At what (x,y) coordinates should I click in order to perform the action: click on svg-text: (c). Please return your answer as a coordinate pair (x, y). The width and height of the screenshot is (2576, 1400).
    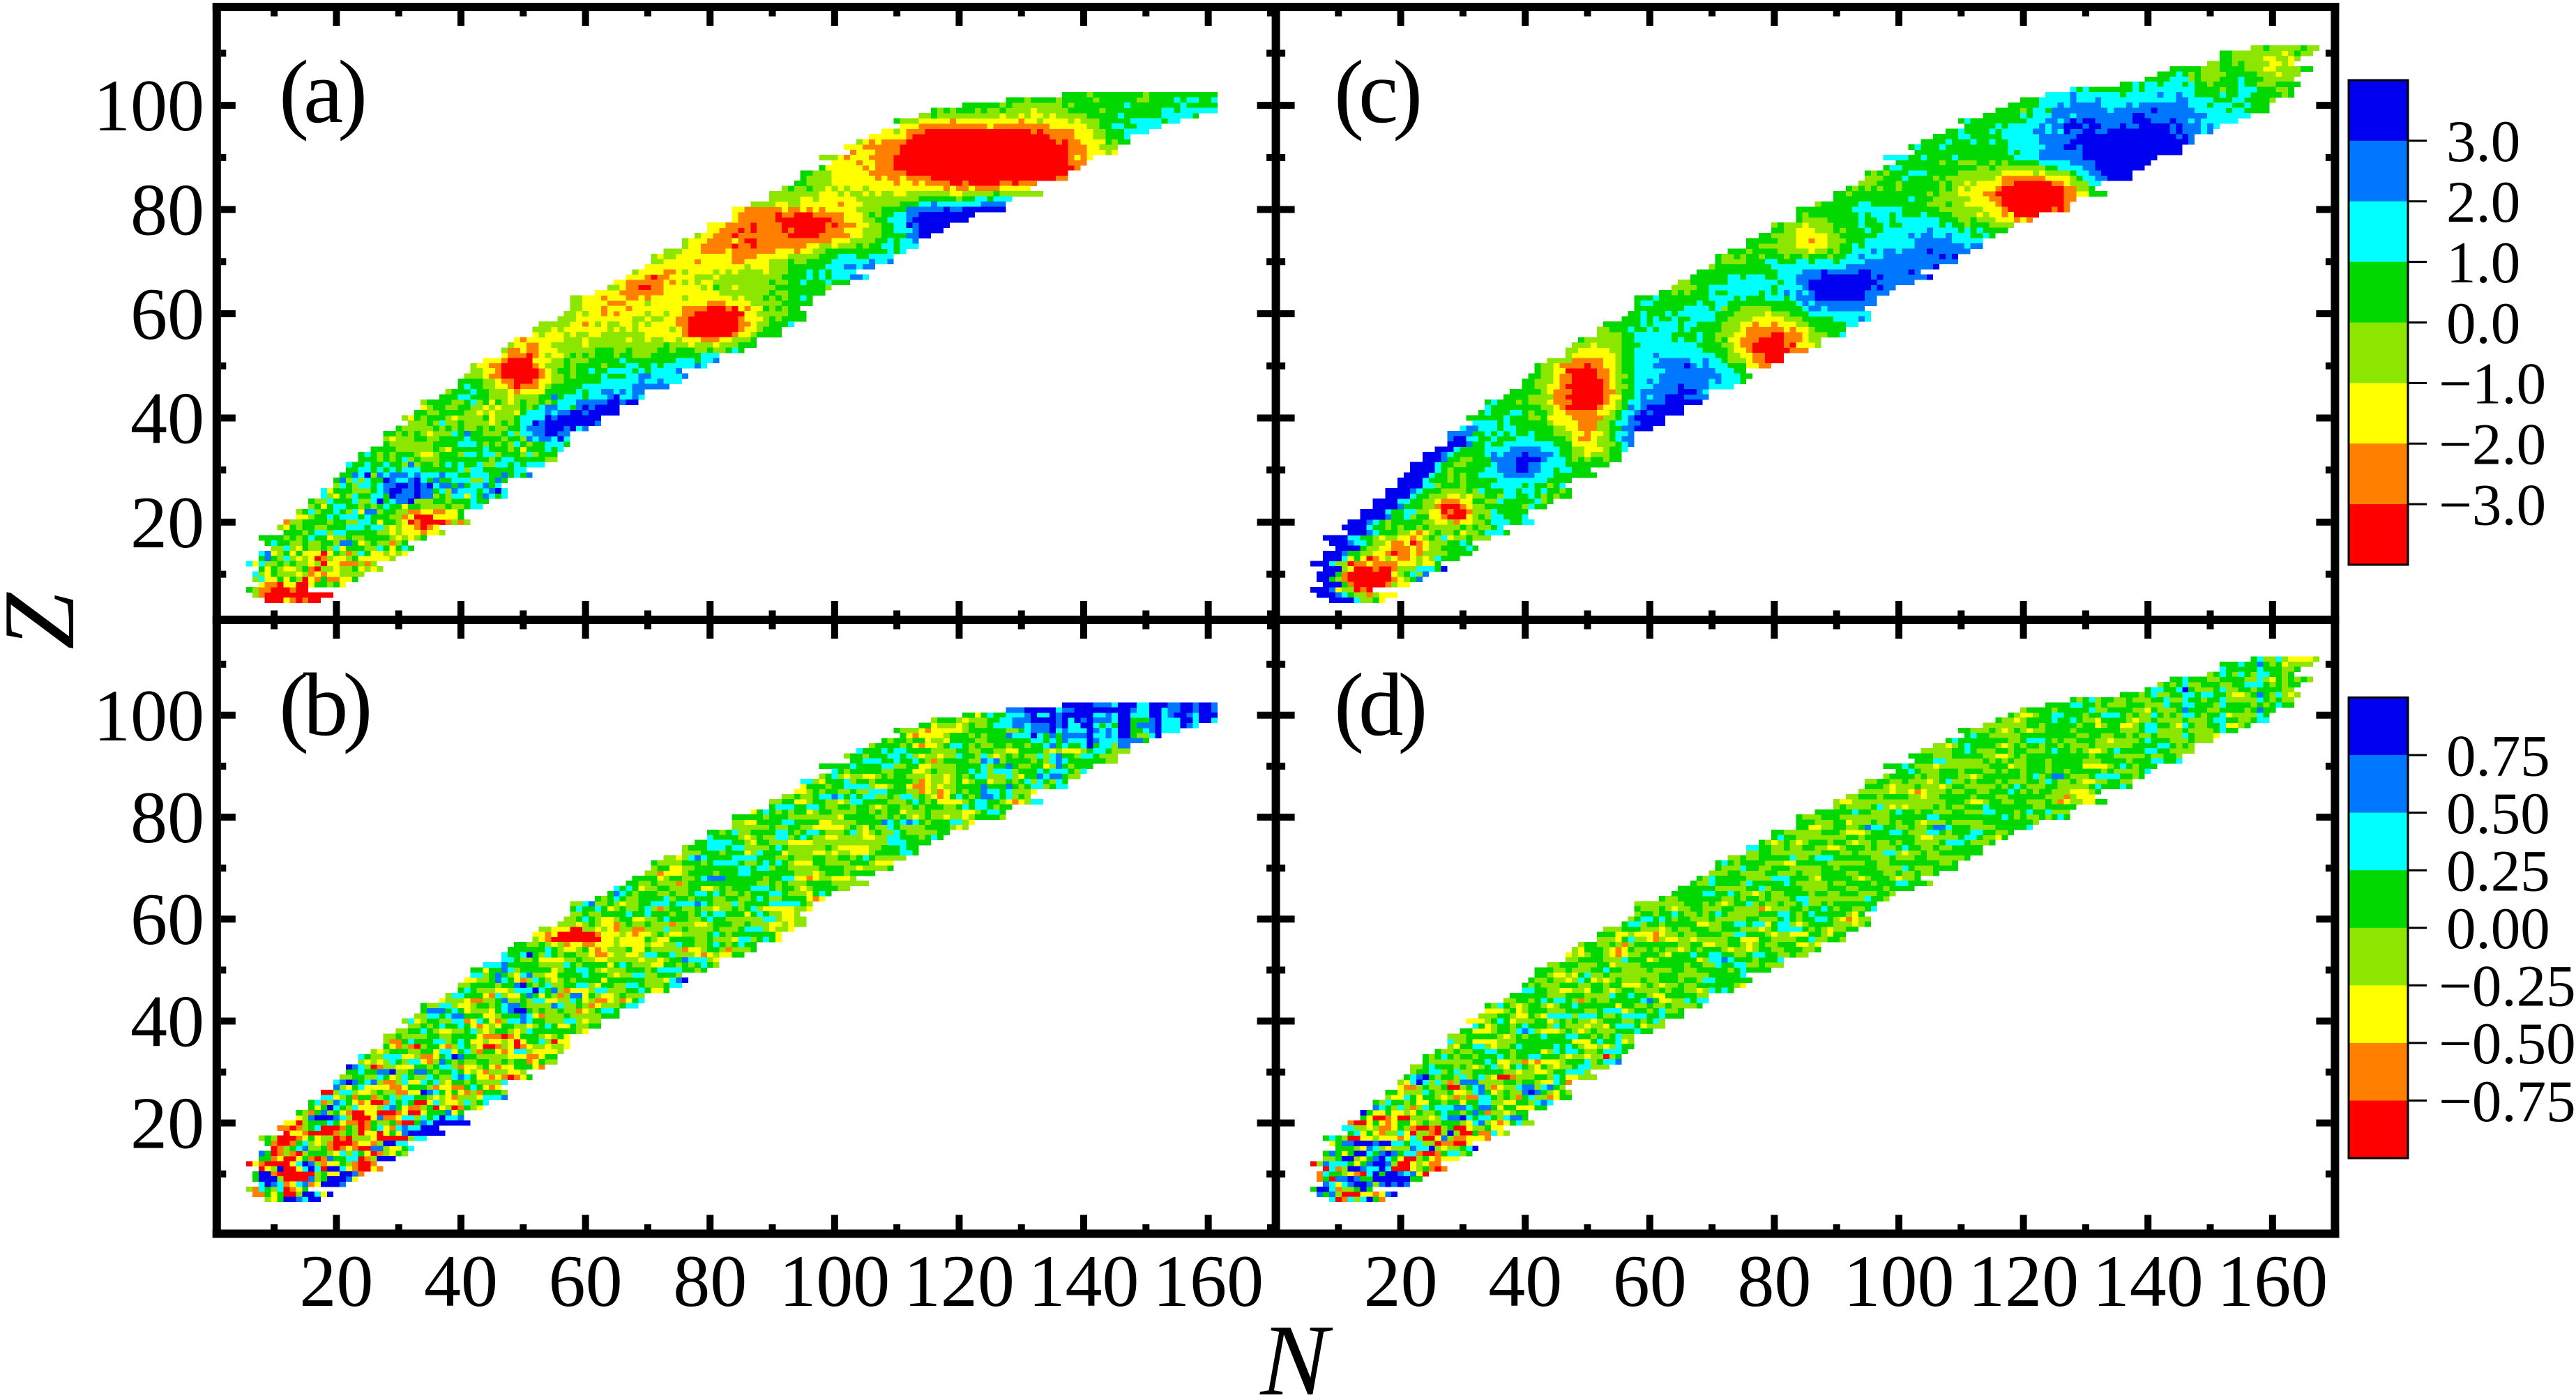
    Looking at the image, I should click on (1376, 92).